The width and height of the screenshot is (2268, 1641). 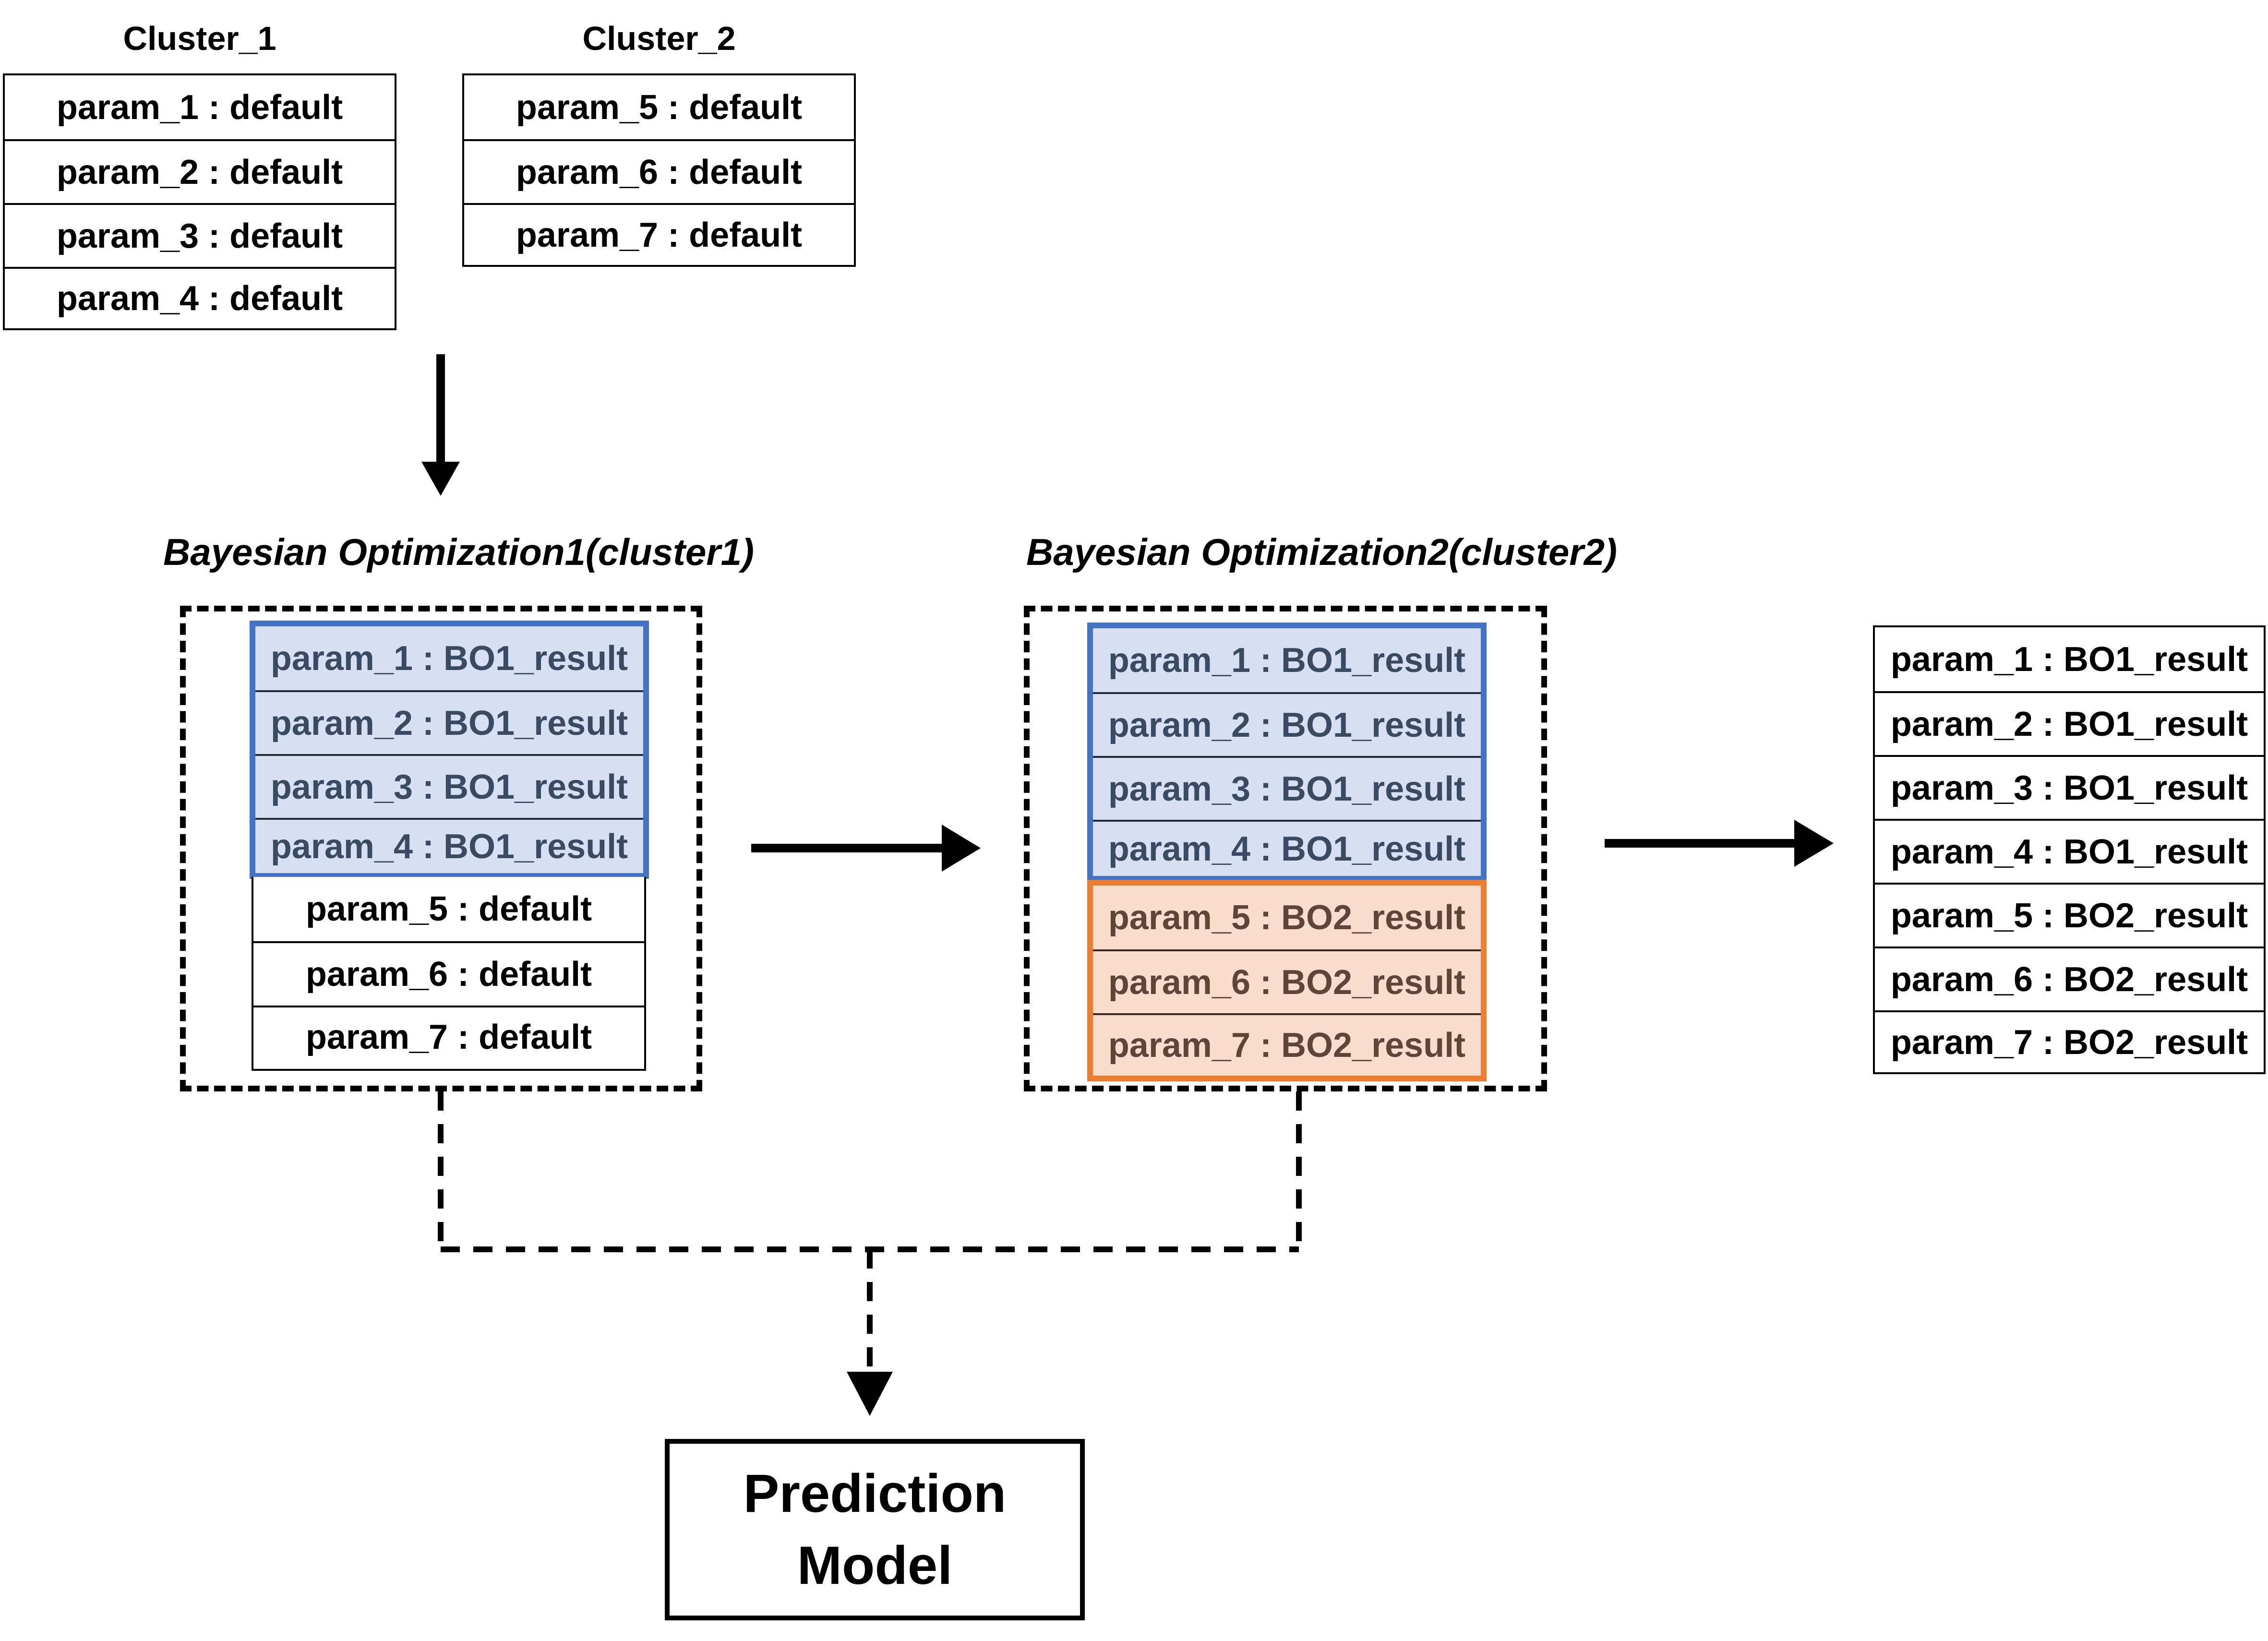 What do you see at coordinates (200, 235) in the screenshot?
I see `table-row: param_3 : default` at bounding box center [200, 235].